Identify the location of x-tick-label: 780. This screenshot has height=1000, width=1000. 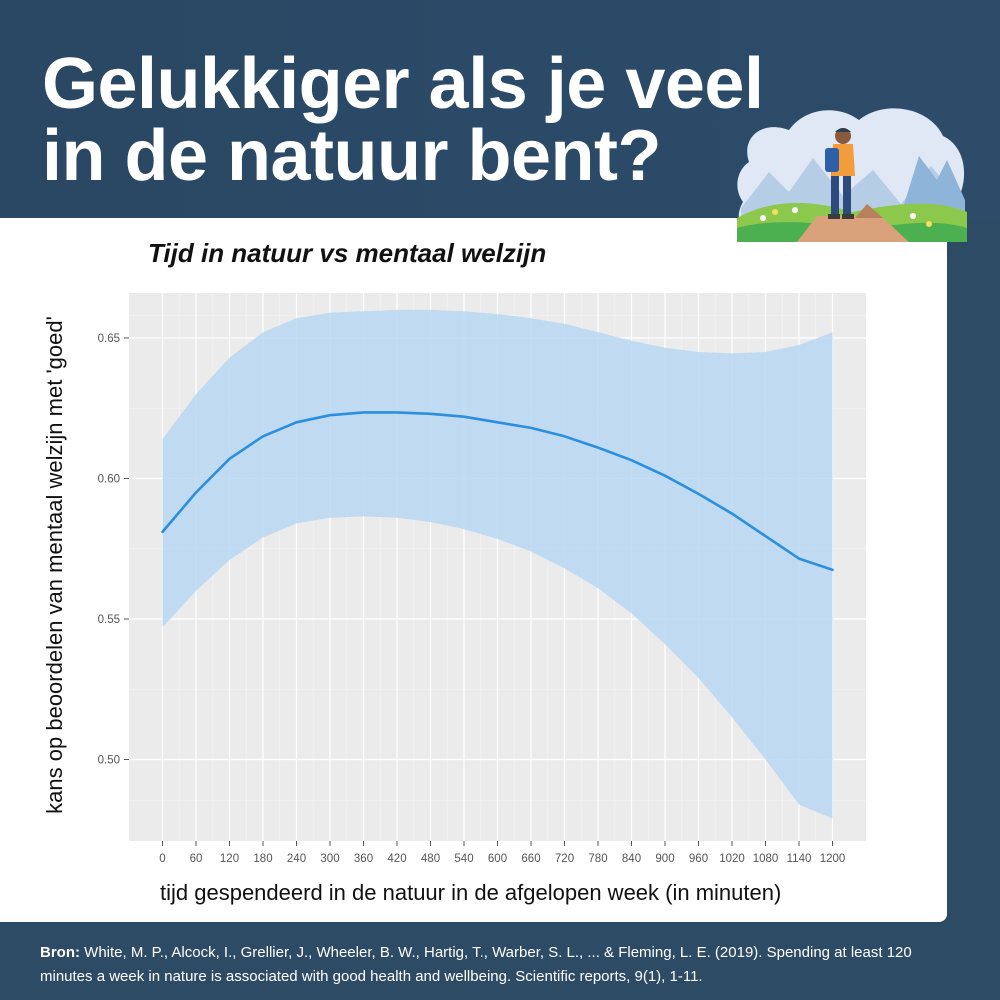
(597, 859).